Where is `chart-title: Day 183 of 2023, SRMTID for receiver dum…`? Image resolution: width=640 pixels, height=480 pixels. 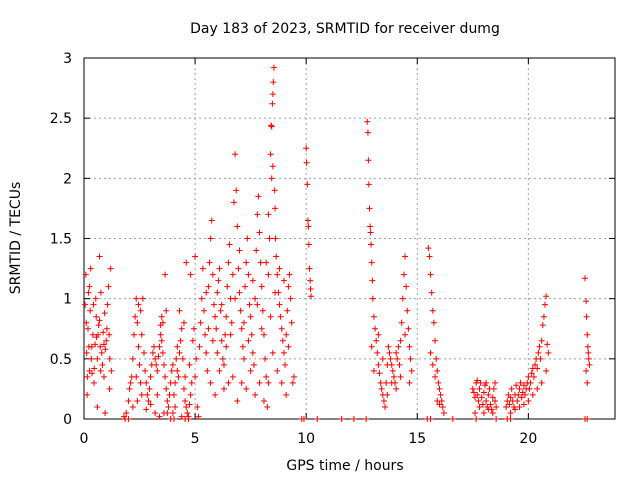
chart-title: Day 183 of 2023, SRMTID for receiver dum… is located at coordinates (345, 29).